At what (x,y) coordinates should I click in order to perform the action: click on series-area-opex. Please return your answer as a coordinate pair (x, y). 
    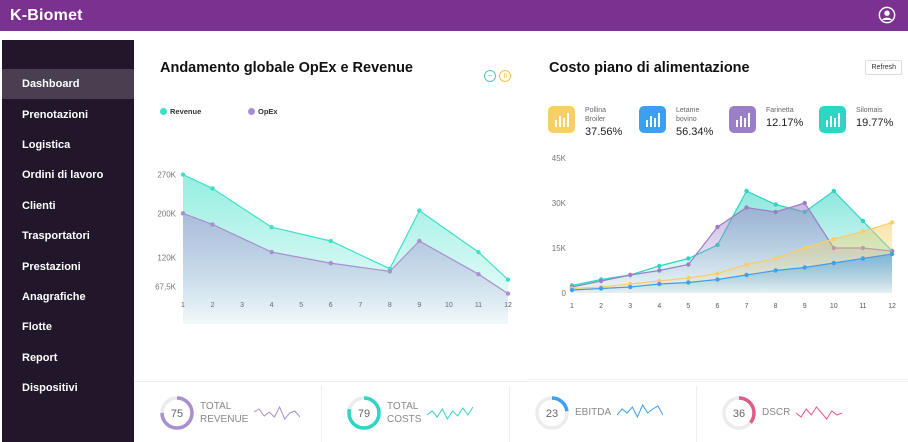
    Looking at the image, I should click on (345, 268).